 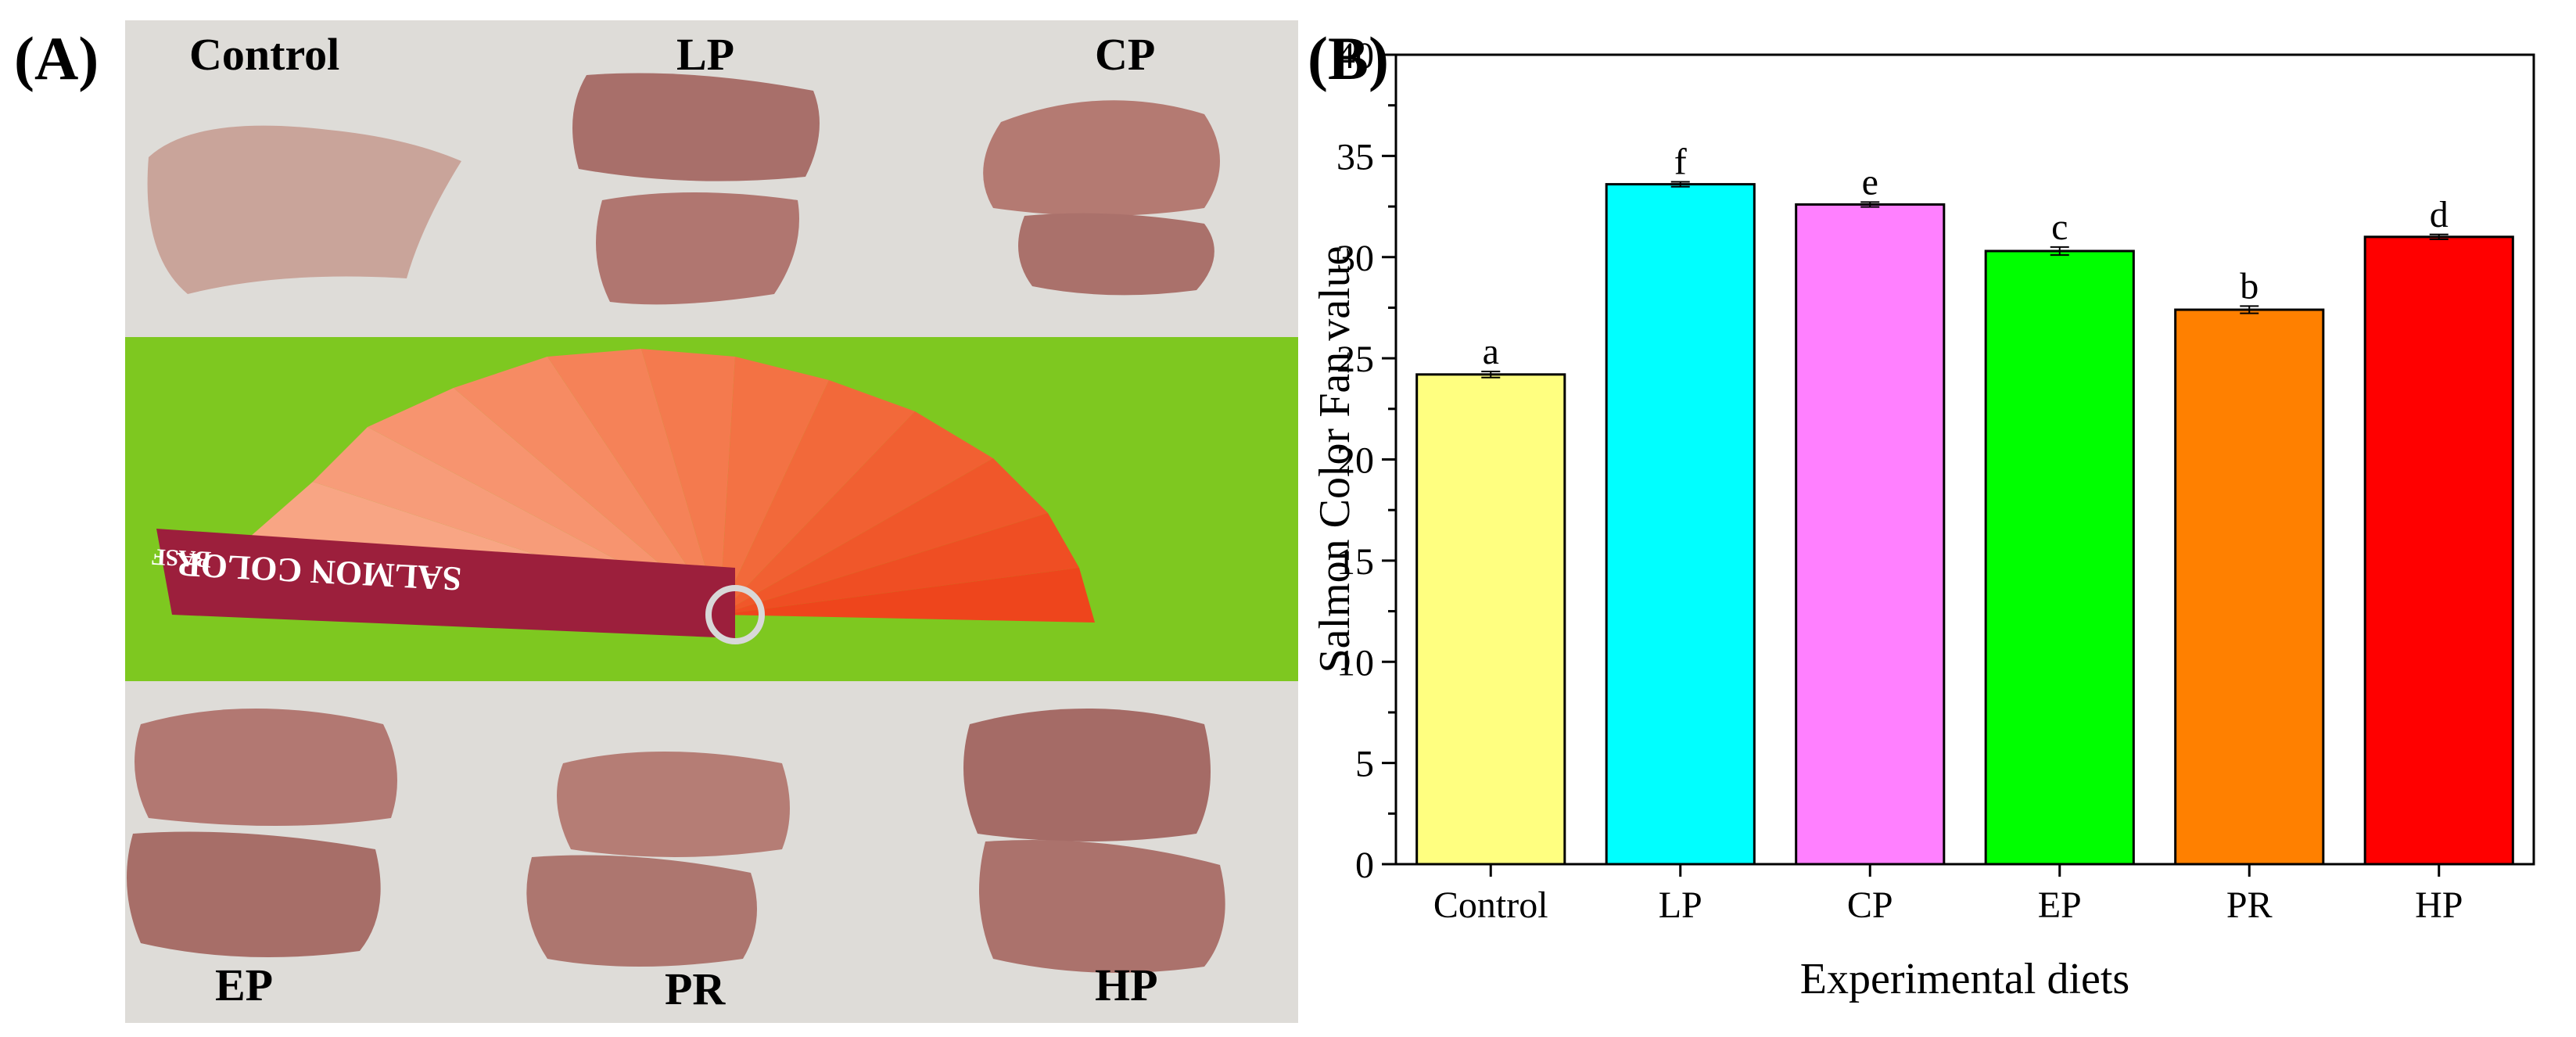 I want to click on x-axis-label: Experimental diets, so click(x=1964, y=979).